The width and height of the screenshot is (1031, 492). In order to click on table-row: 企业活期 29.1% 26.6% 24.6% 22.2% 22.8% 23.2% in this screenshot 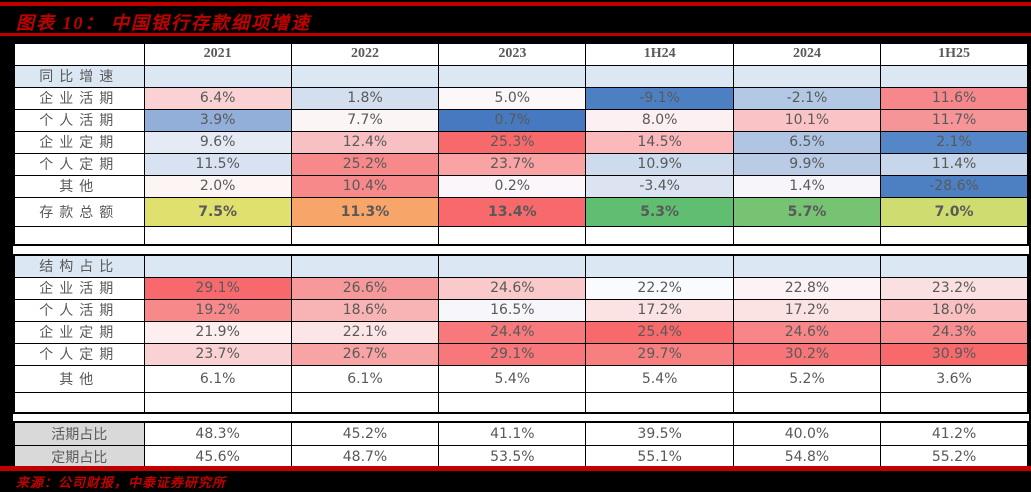, I will do `click(521, 288)`.